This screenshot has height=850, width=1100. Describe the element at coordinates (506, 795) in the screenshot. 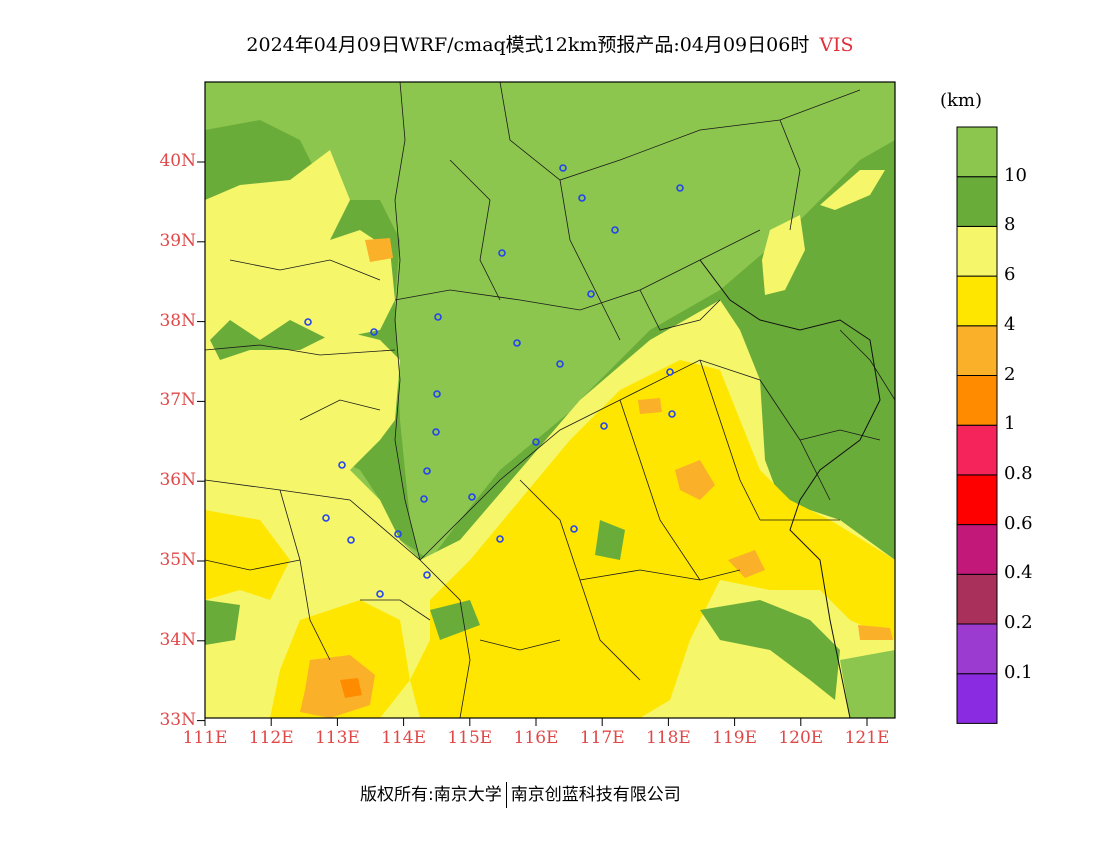

I see `footer-separator` at that location.